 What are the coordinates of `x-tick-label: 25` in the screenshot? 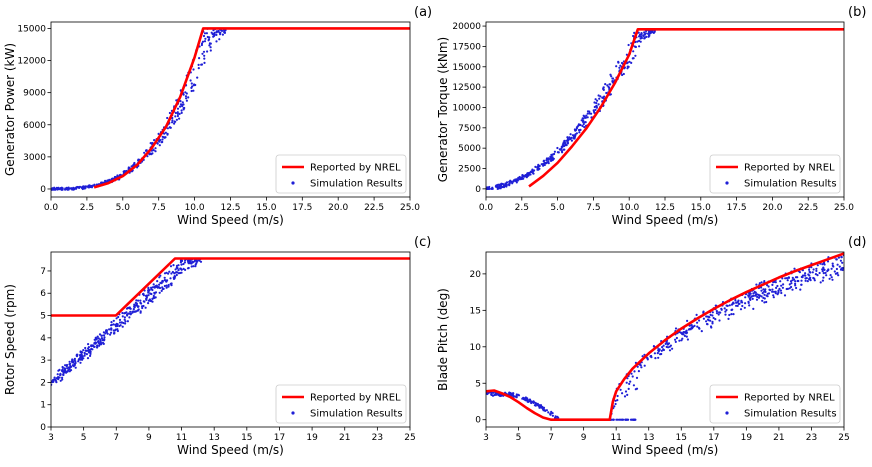 It's located at (843, 438).